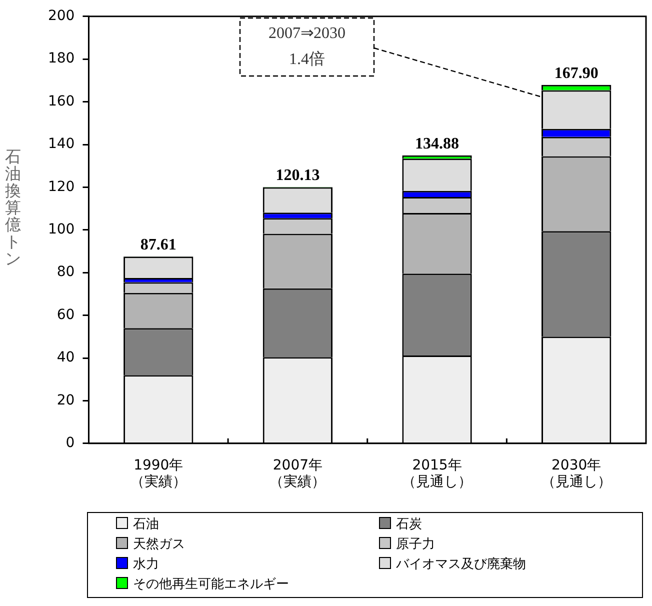  What do you see at coordinates (158, 245) in the screenshot?
I see `total-label: 87.61` at bounding box center [158, 245].